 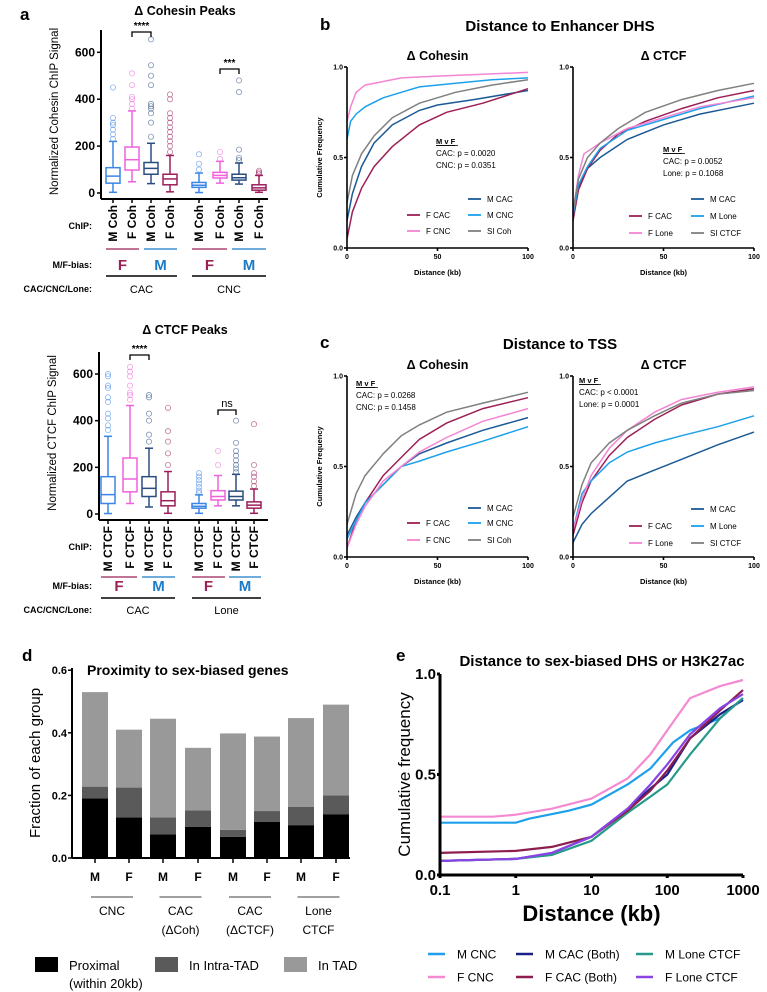 What do you see at coordinates (400, 655) in the screenshot?
I see `panel-label-e: e` at bounding box center [400, 655].